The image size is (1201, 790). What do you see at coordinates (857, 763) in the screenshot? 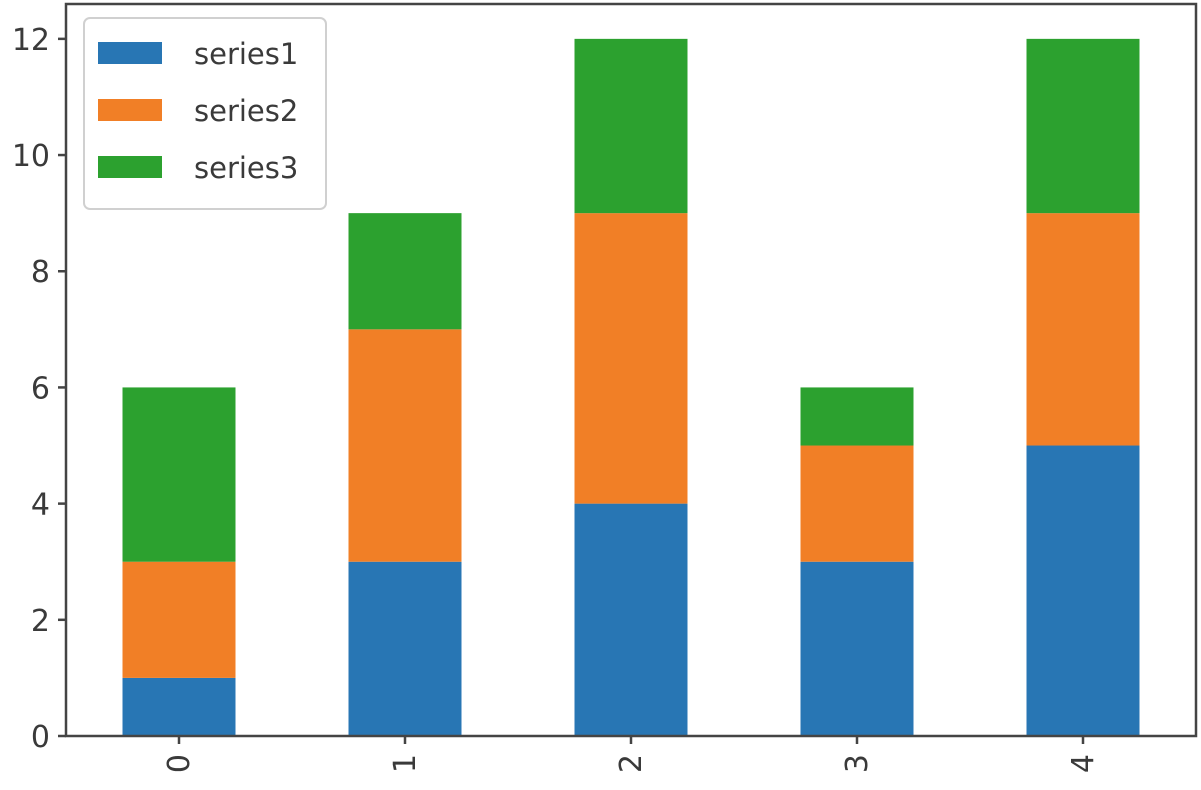
I see `x-tick-label: 3` at bounding box center [857, 763].